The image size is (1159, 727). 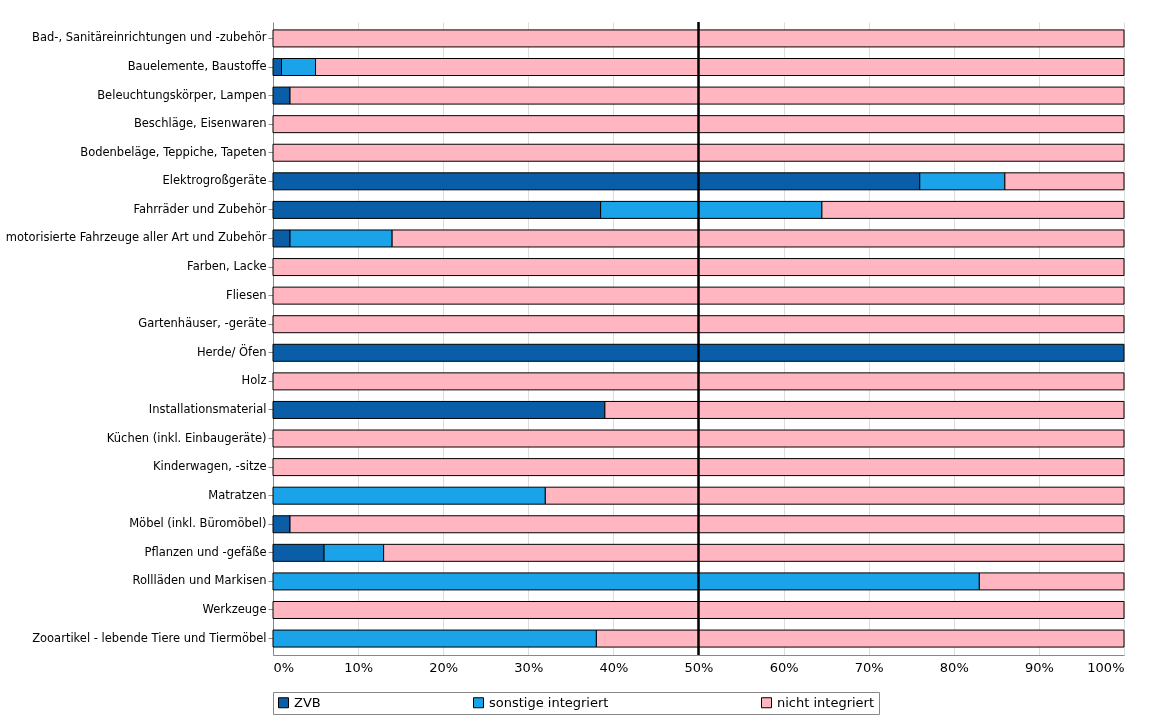 What do you see at coordinates (197, 66) in the screenshot?
I see `y-tick-label: Bauelemente, Baustoffe` at bounding box center [197, 66].